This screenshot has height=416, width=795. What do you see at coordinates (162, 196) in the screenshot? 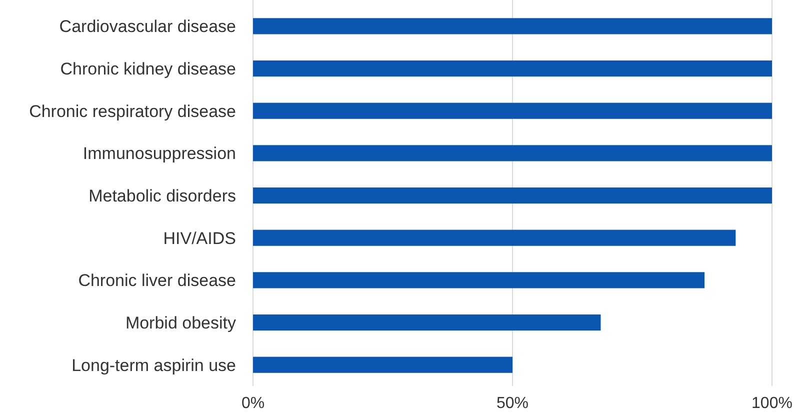
I see `y-tick-label: Metabolic disorders` at bounding box center [162, 196].